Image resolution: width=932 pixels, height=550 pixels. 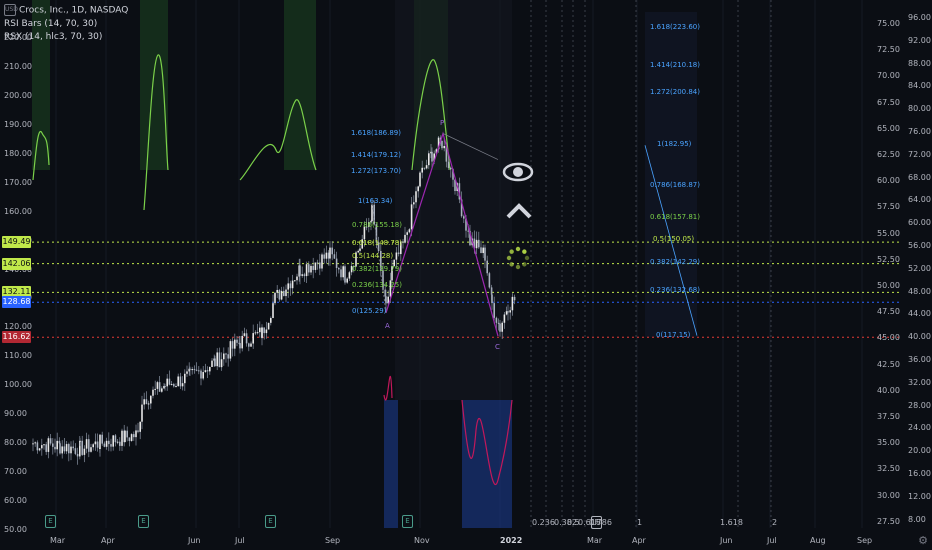 What do you see at coordinates (573, 522) in the screenshot?
I see `fib-time-label: 0.5` at bounding box center [573, 522].